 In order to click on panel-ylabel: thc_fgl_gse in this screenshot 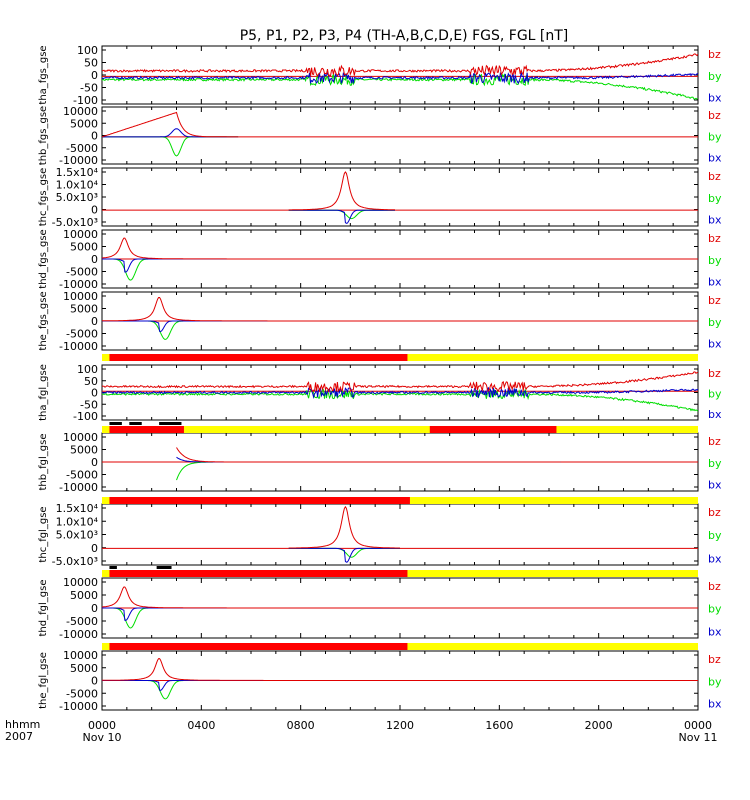, I will do `click(43, 534)`.